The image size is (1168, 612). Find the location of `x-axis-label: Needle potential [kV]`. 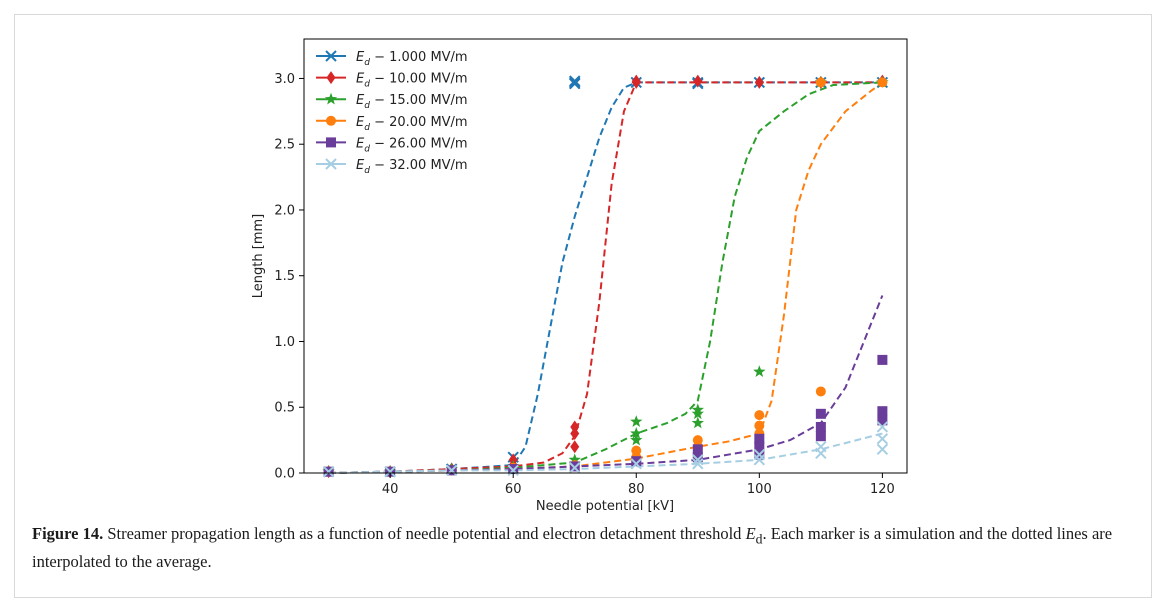

x-axis-label: Needle potential [kV] is located at coordinates (605, 506).